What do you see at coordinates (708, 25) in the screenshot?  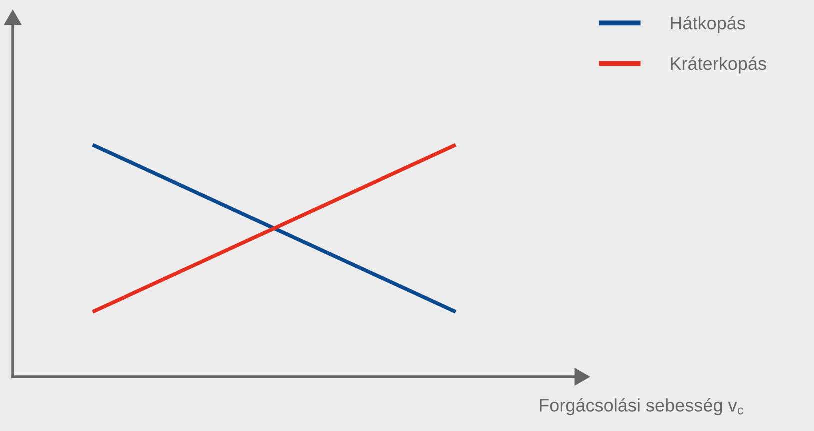 I see `legend-label: Hátkopás` at bounding box center [708, 25].